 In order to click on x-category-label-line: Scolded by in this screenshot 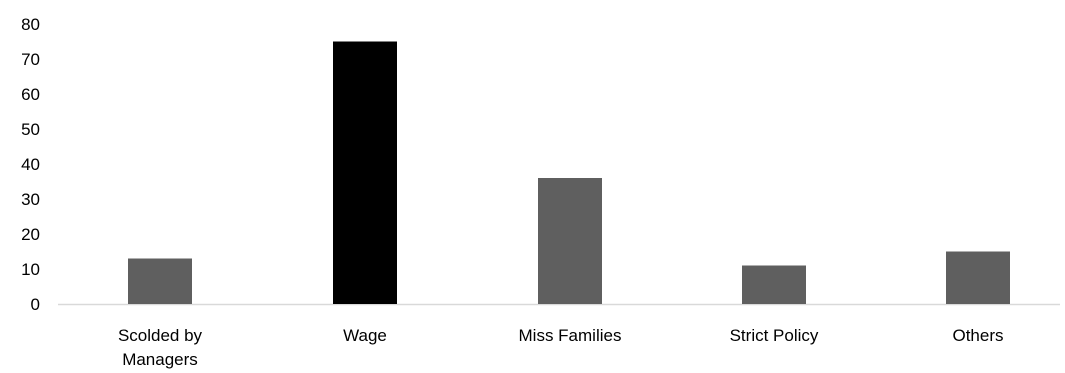, I will do `click(160, 335)`.